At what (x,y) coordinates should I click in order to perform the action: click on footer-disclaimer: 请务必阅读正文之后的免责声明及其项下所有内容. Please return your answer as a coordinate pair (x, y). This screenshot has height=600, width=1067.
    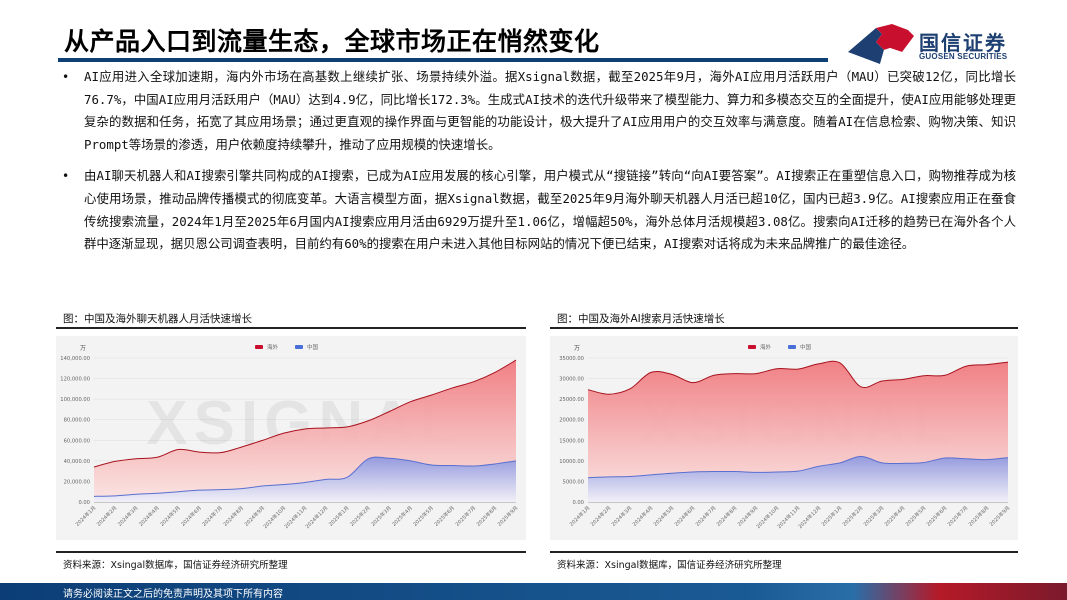
    Looking at the image, I should click on (173, 594).